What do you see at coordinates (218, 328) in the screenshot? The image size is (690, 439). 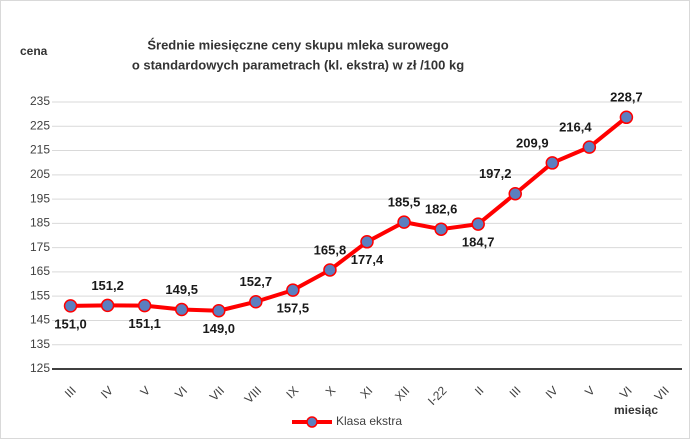 I see `data-label: 149,0` at bounding box center [218, 328].